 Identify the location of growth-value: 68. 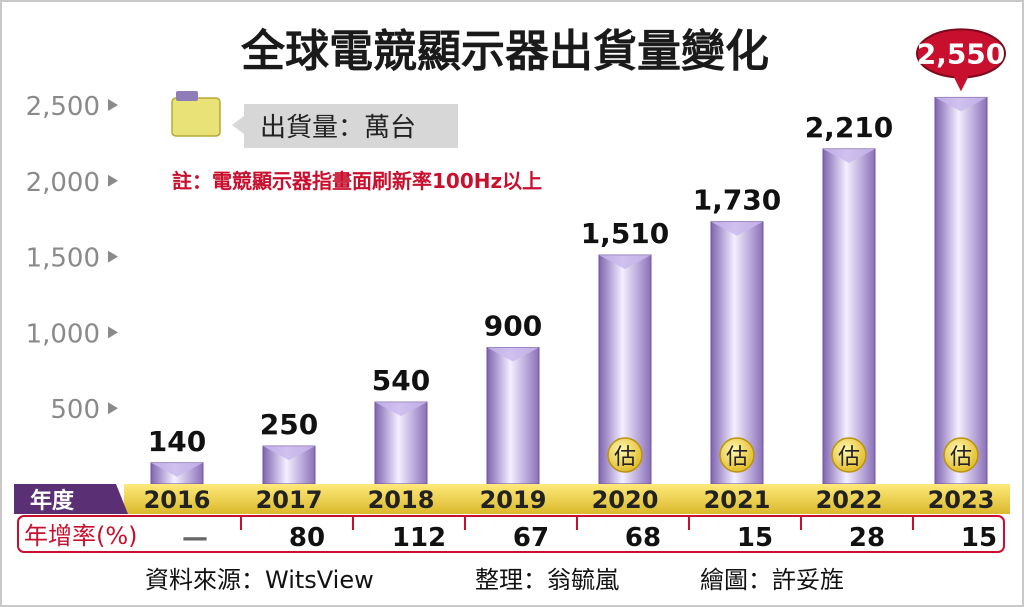
(643, 538).